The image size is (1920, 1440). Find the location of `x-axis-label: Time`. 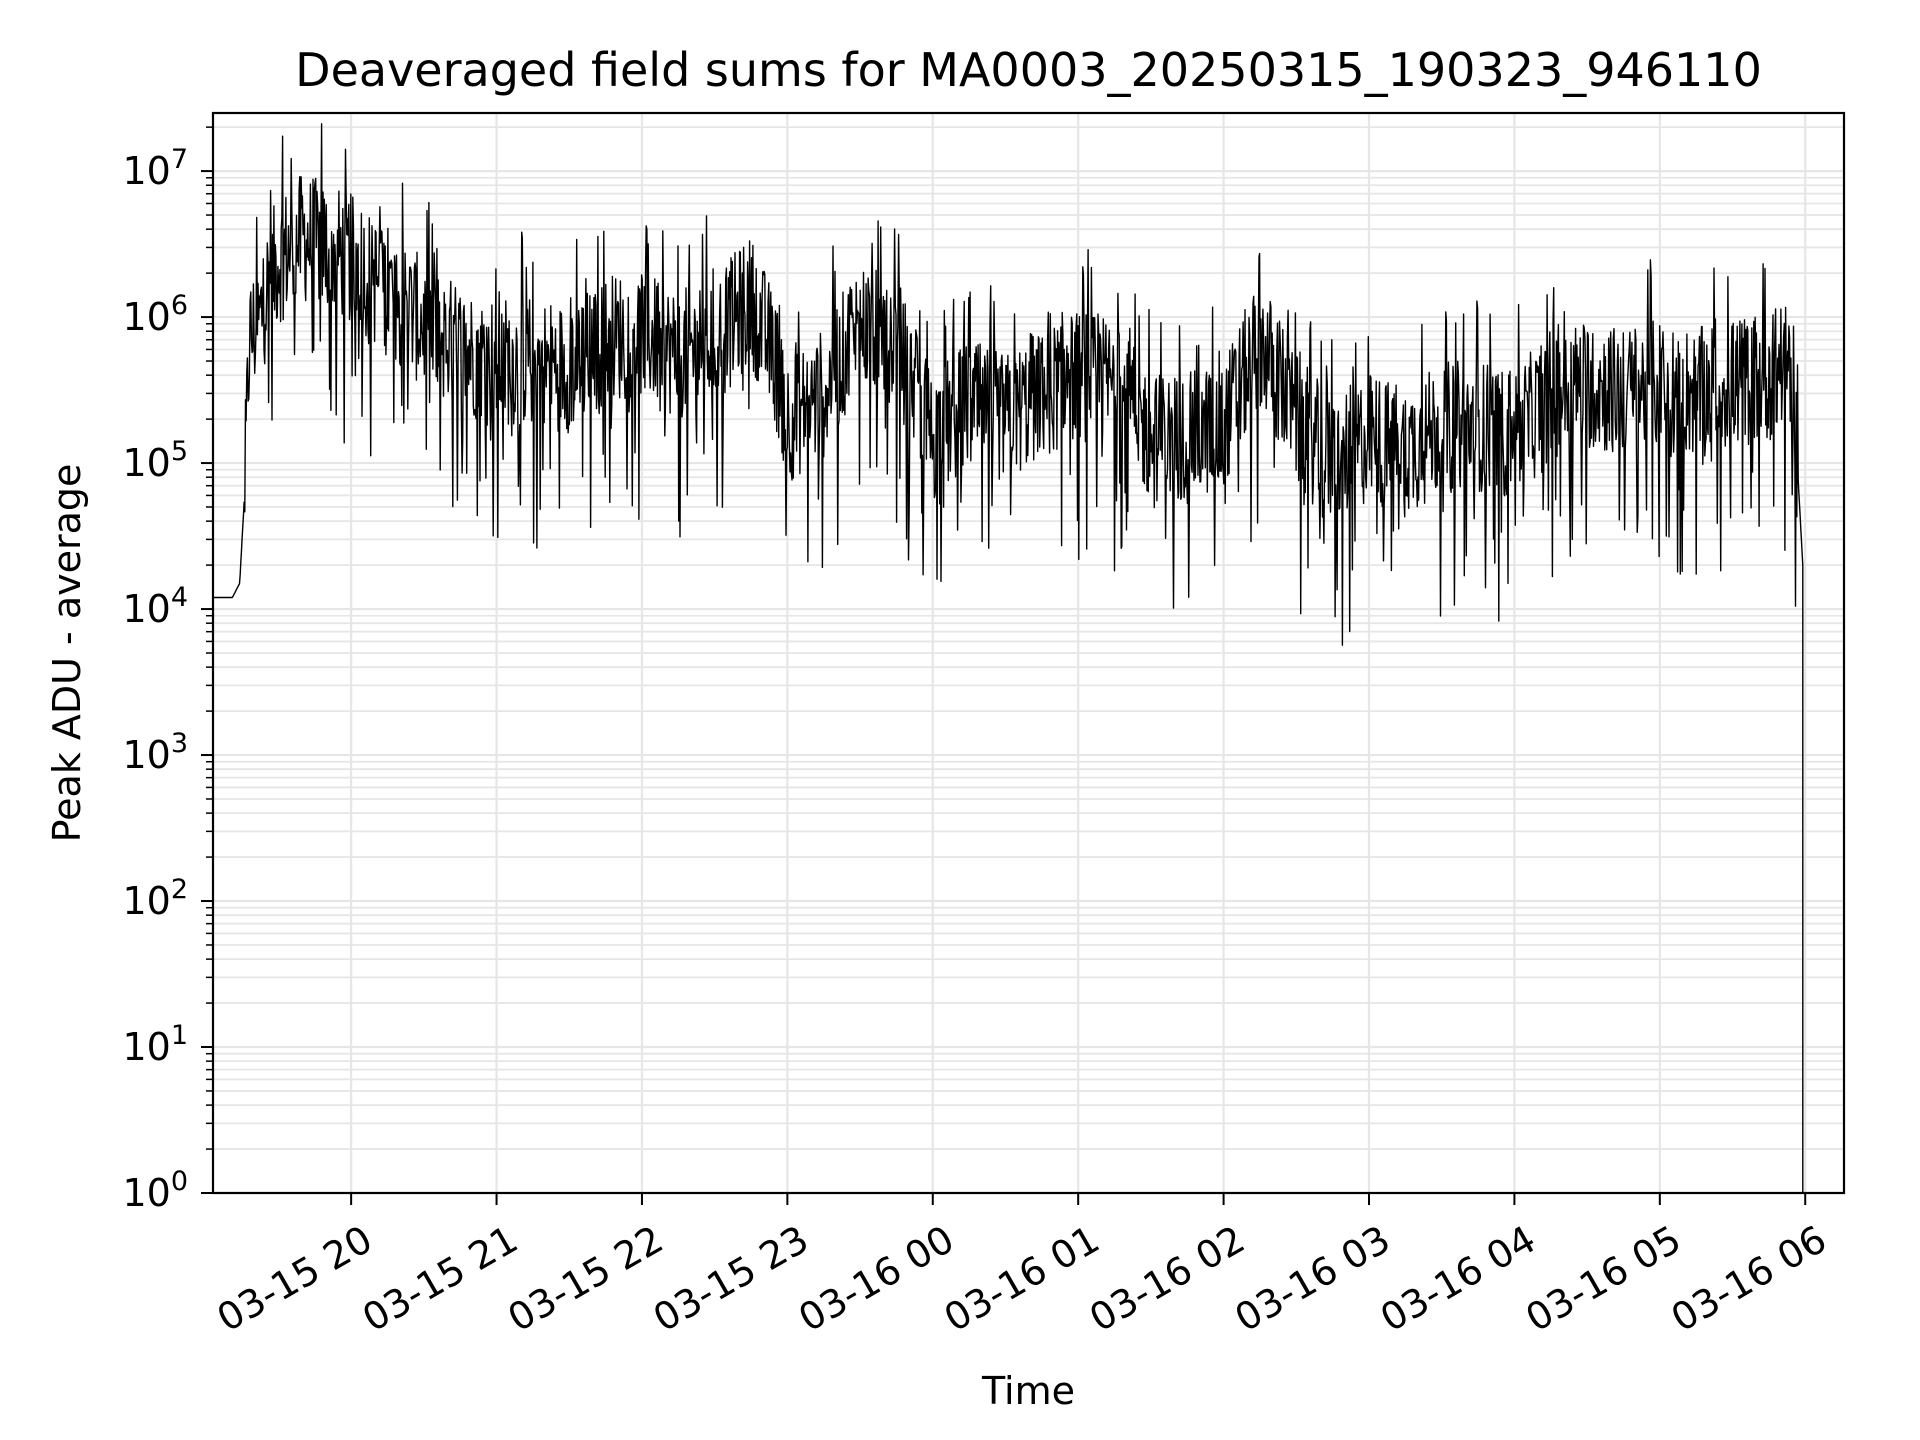

x-axis-label: Time is located at coordinates (1028, 1391).